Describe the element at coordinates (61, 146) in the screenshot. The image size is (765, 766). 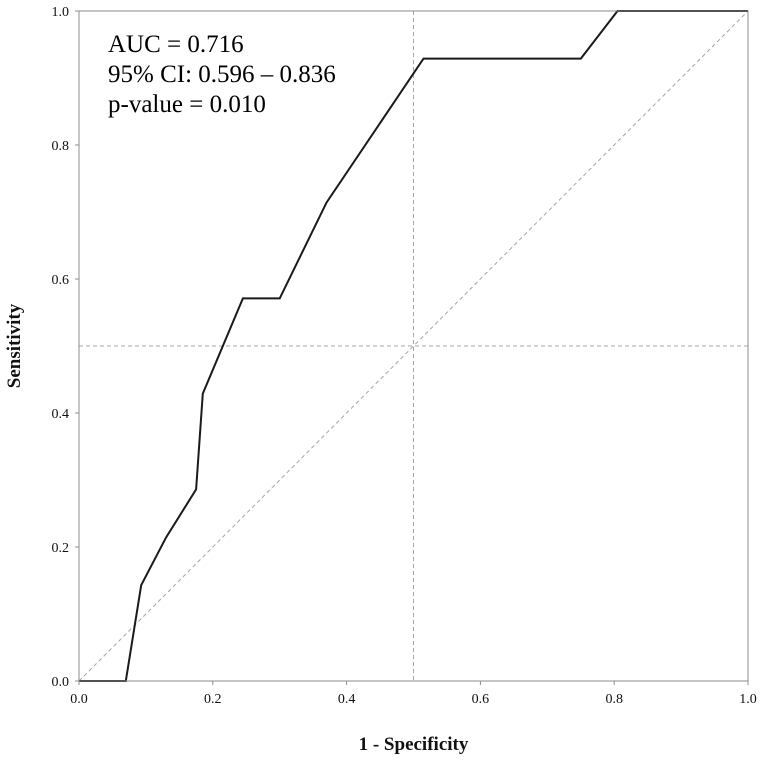
I see `y-tick-label: 0.8` at that location.